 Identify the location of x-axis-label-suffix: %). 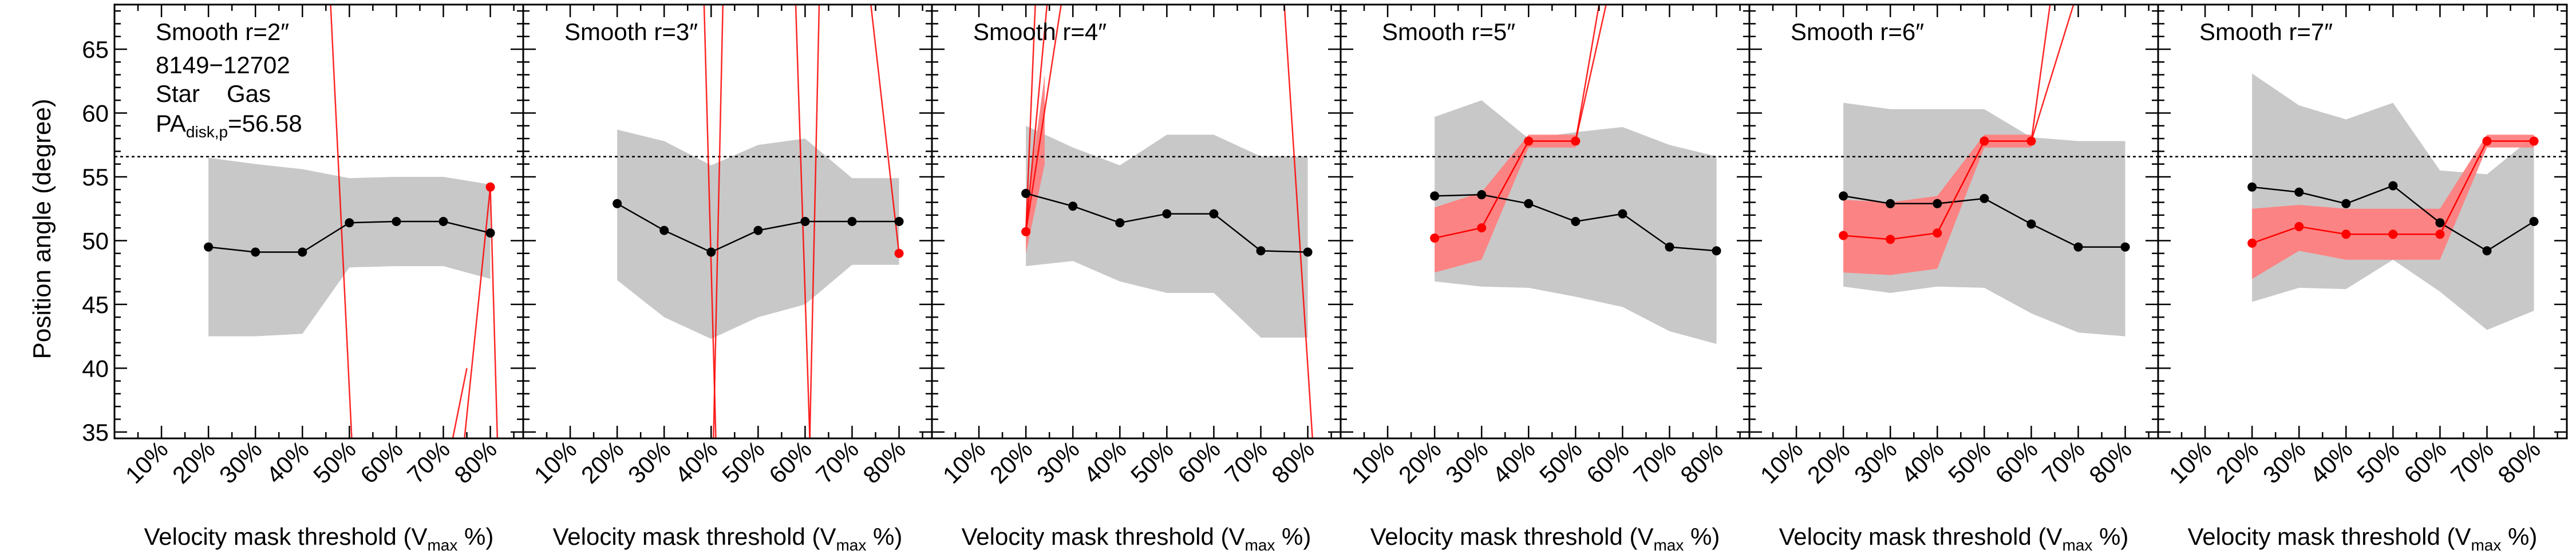
(1702, 536).